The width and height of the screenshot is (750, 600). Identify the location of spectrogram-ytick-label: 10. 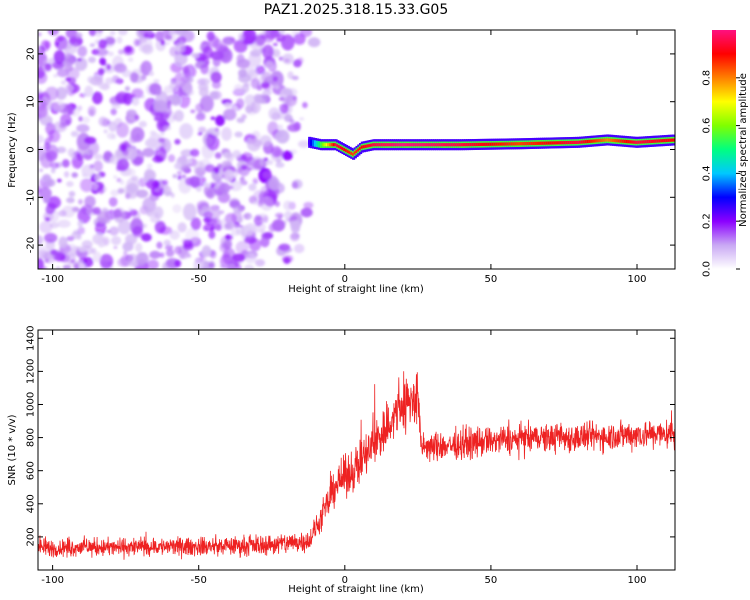
(31, 101).